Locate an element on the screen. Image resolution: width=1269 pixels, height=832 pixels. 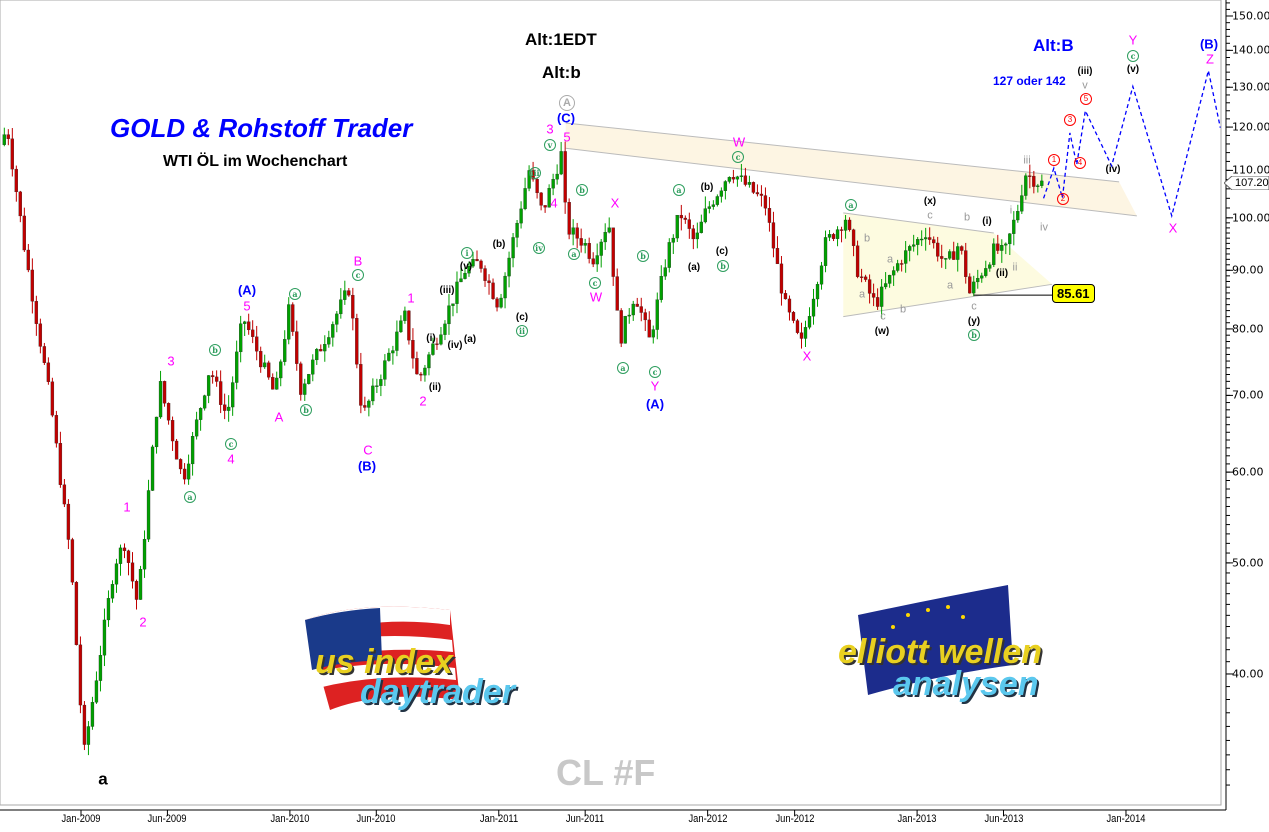
x-tick-label: Jan-2013 is located at coordinates (917, 819).